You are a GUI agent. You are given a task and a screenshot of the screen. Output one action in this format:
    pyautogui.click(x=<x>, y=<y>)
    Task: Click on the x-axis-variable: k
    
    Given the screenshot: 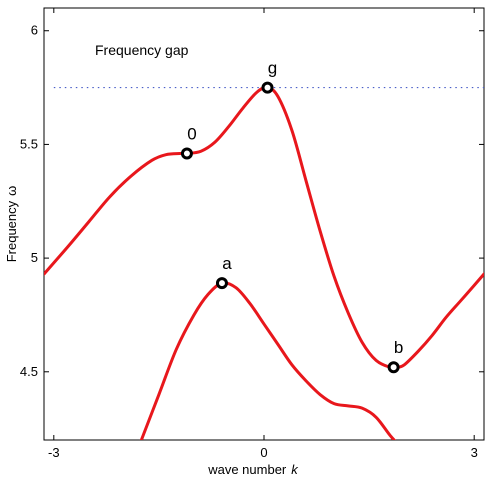 What is the action you would take?
    pyautogui.click(x=295, y=469)
    